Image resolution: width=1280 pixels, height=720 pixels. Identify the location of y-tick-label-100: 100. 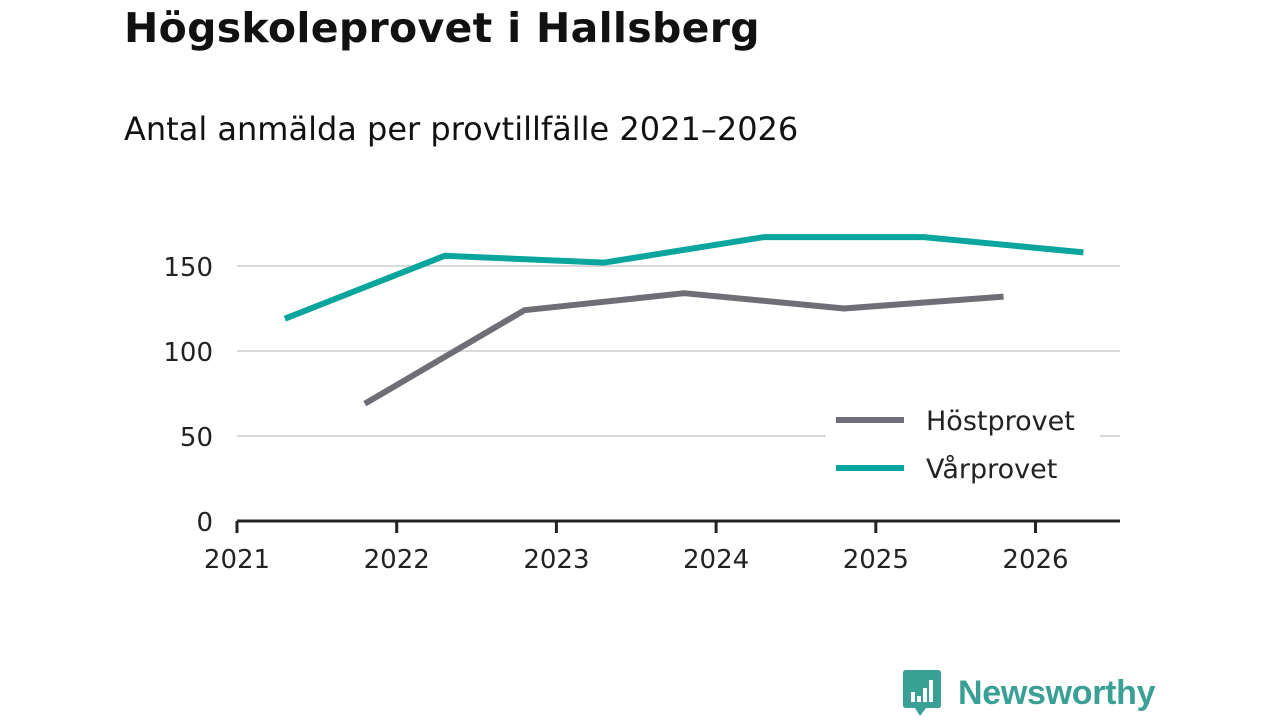
(188, 353).